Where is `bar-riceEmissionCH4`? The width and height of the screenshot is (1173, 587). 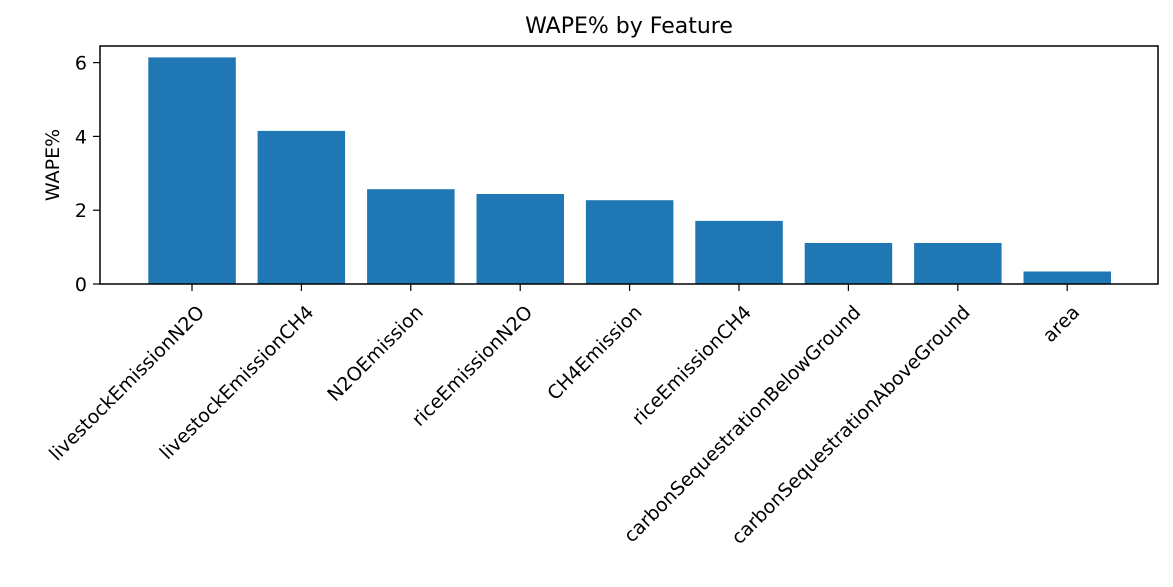
bar-riceEmissionCH4 is located at coordinates (739, 252).